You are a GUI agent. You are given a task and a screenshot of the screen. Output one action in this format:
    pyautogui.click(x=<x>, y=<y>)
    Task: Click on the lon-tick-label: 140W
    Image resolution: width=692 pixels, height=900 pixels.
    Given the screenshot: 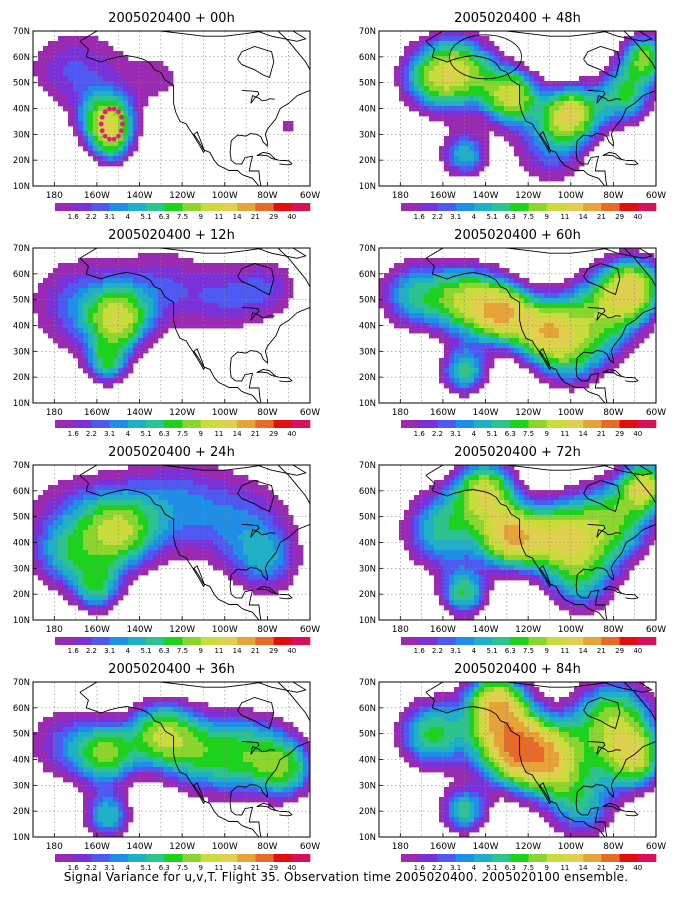 What is the action you would take?
    pyautogui.click(x=485, y=847)
    